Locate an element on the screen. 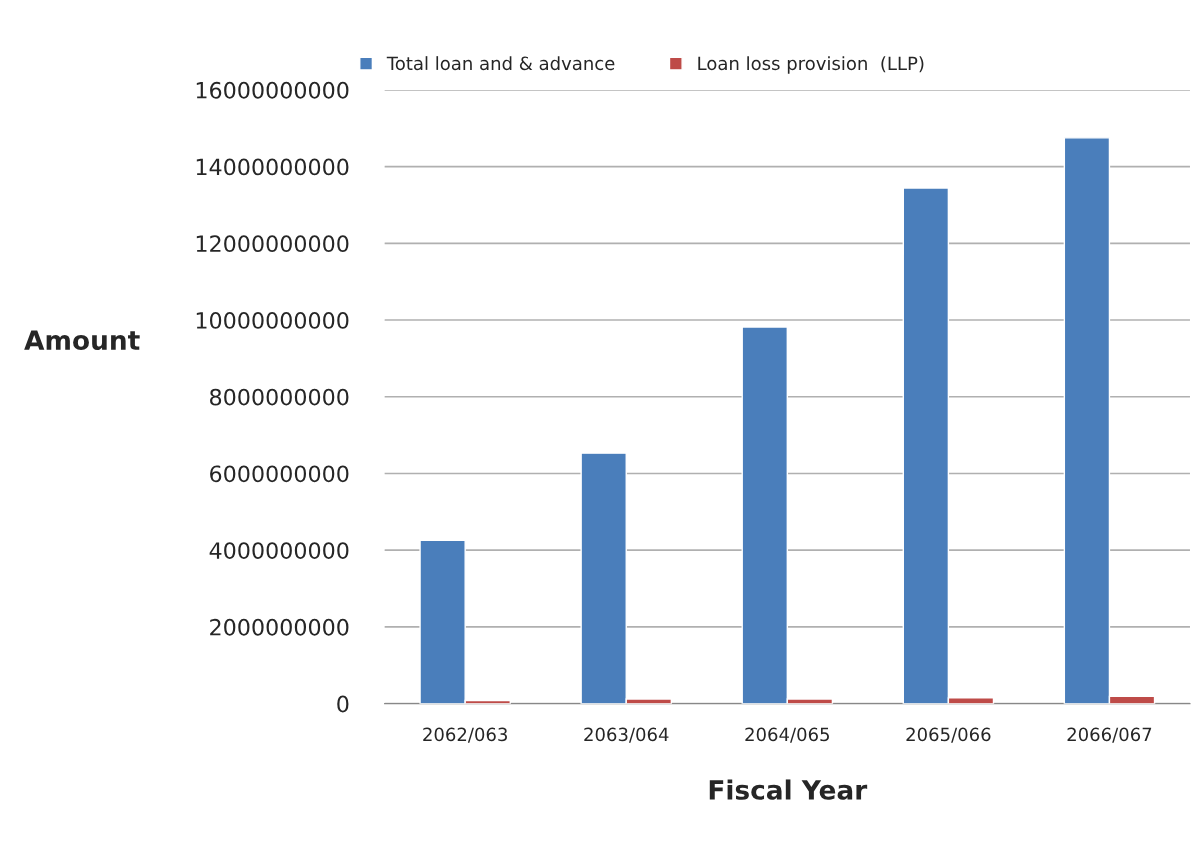  x-tick-label: 2065/066 is located at coordinates (948, 735).